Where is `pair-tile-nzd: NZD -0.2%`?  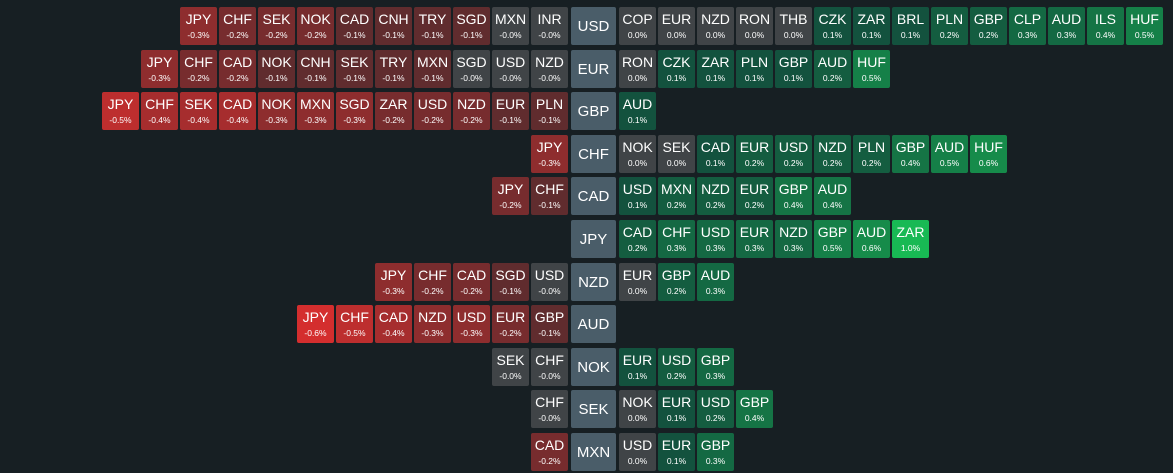 pair-tile-nzd: NZD -0.2% is located at coordinates (471, 111).